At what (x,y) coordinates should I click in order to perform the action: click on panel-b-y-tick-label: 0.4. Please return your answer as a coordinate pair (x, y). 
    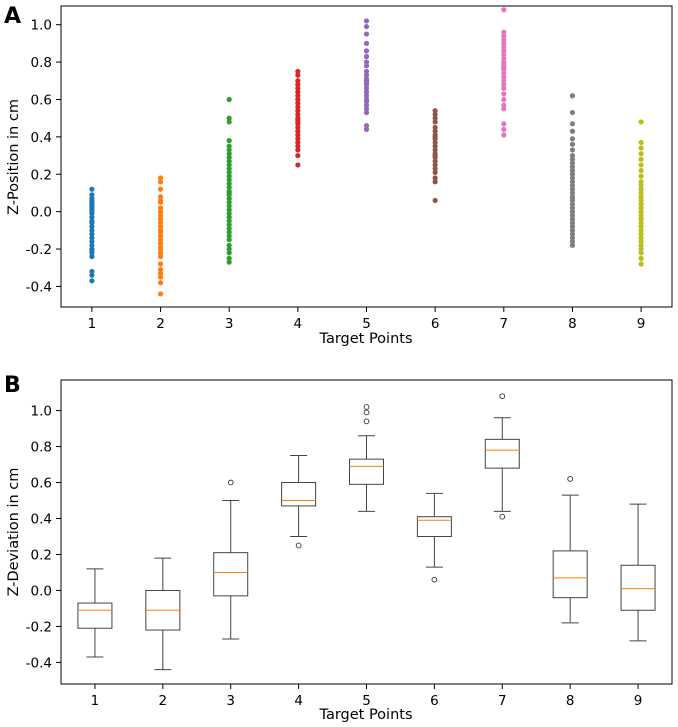
    Looking at the image, I should click on (41, 520).